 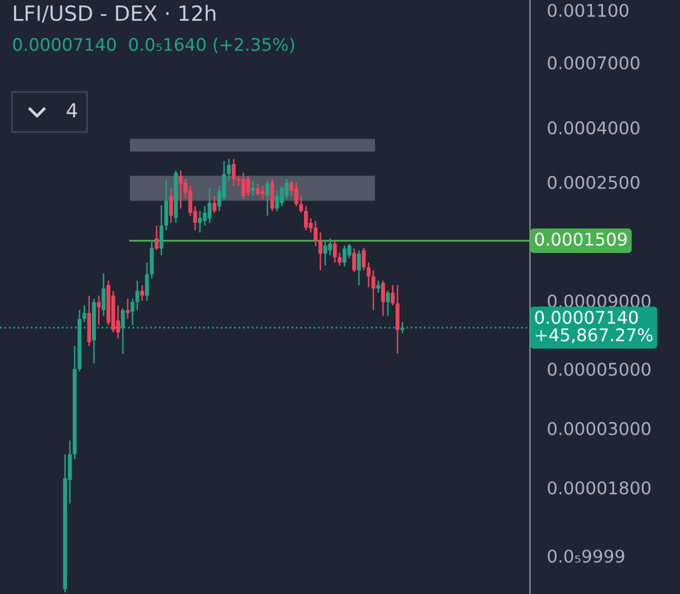 What do you see at coordinates (588, 10) in the screenshot?
I see `y-tick-label: 0.001100` at bounding box center [588, 10].